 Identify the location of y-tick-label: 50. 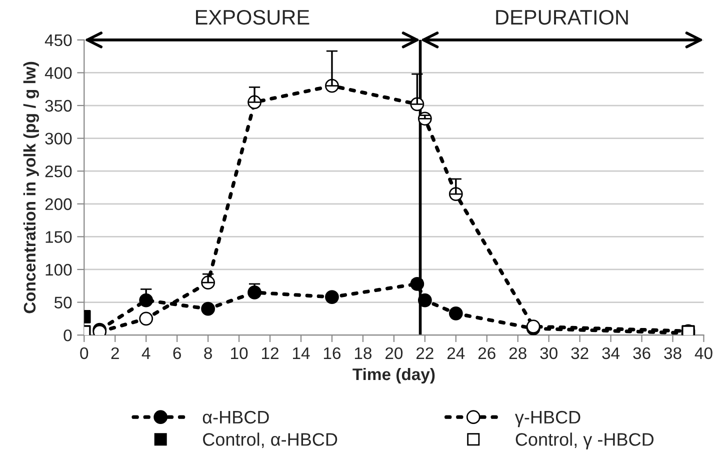
(63, 302).